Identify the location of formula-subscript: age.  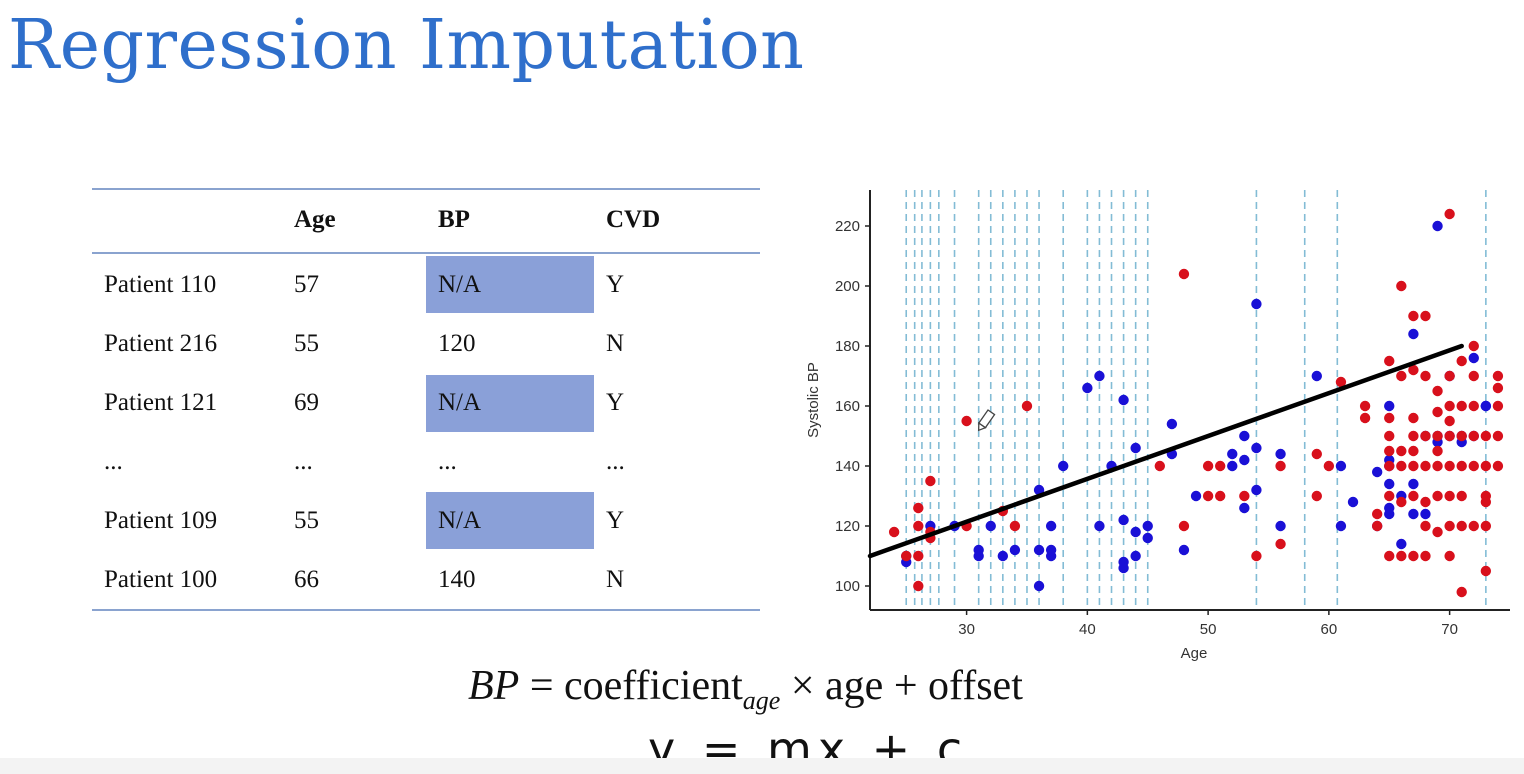
(761, 700).